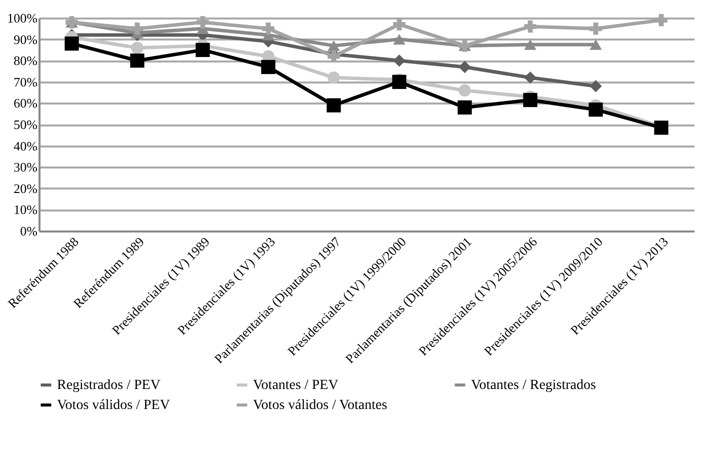  Describe the element at coordinates (29, 231) in the screenshot. I see `y-tick-label: 0%` at that location.